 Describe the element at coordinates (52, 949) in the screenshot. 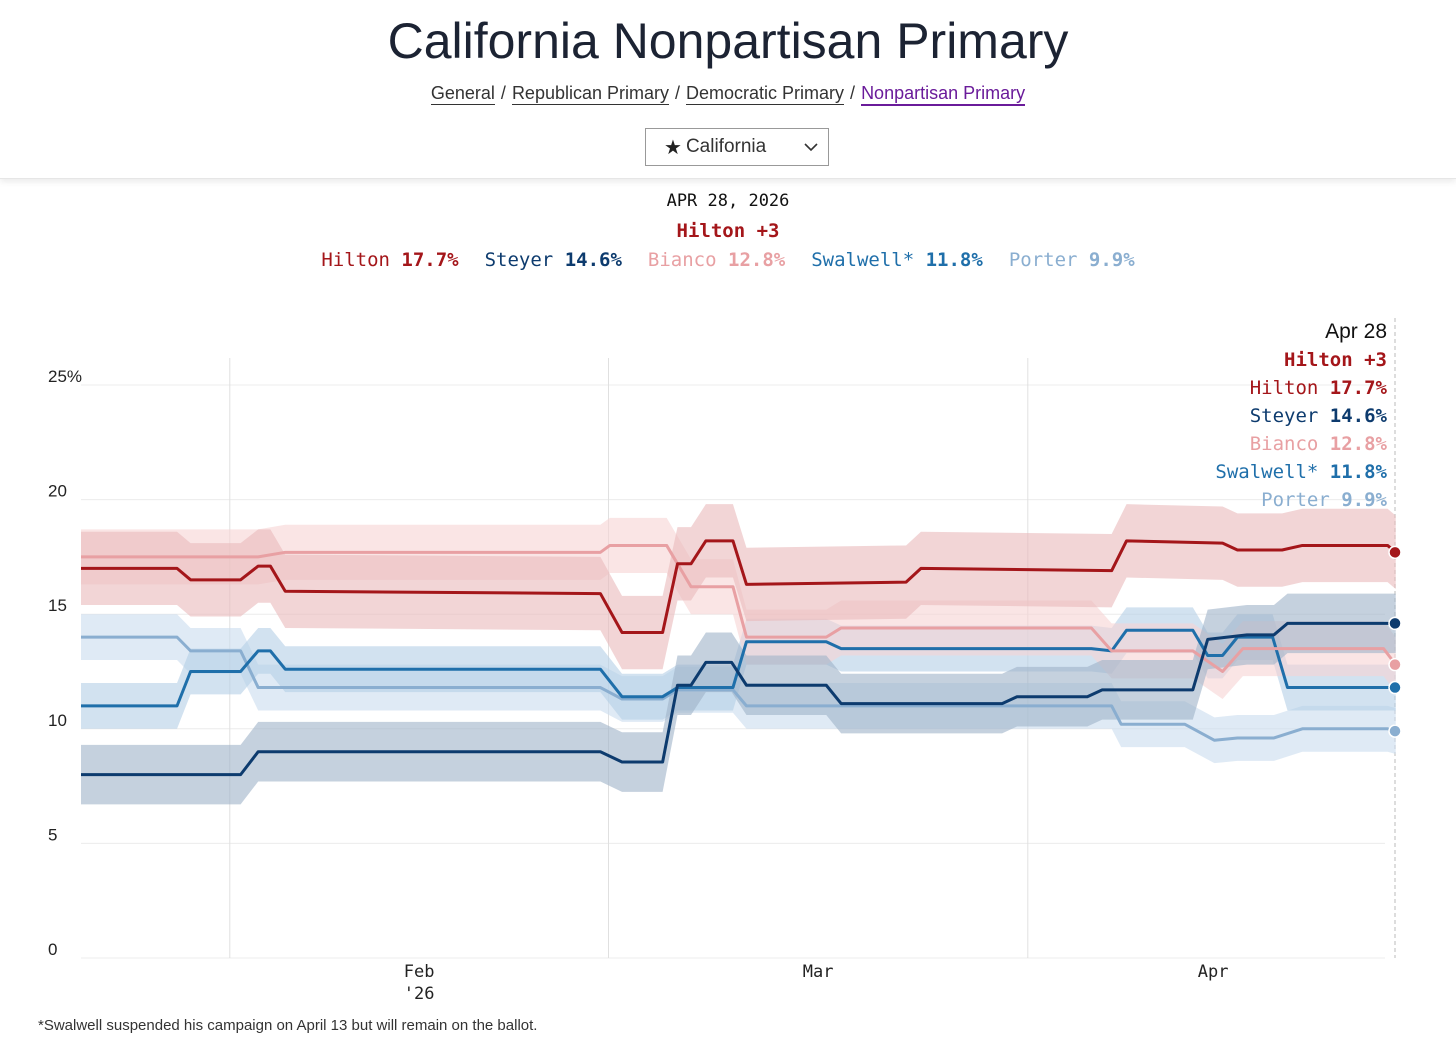

I see `y-tick-label: 0` at that location.